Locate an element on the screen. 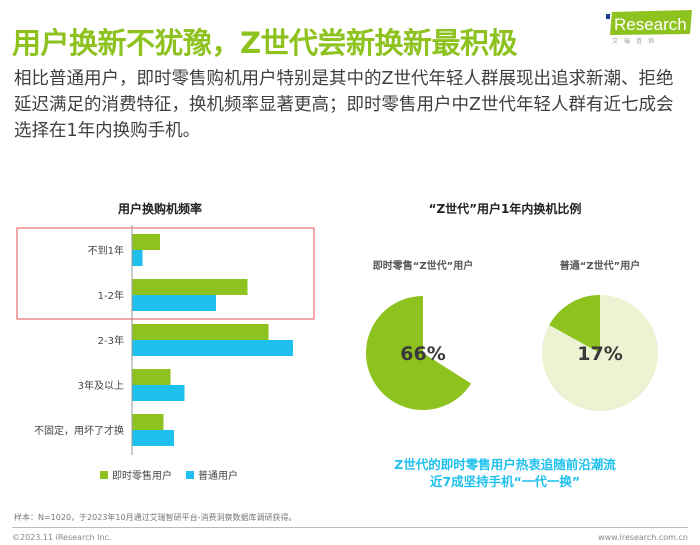 The width and height of the screenshot is (700, 545). category-label: 2-3年 is located at coordinates (111, 340).